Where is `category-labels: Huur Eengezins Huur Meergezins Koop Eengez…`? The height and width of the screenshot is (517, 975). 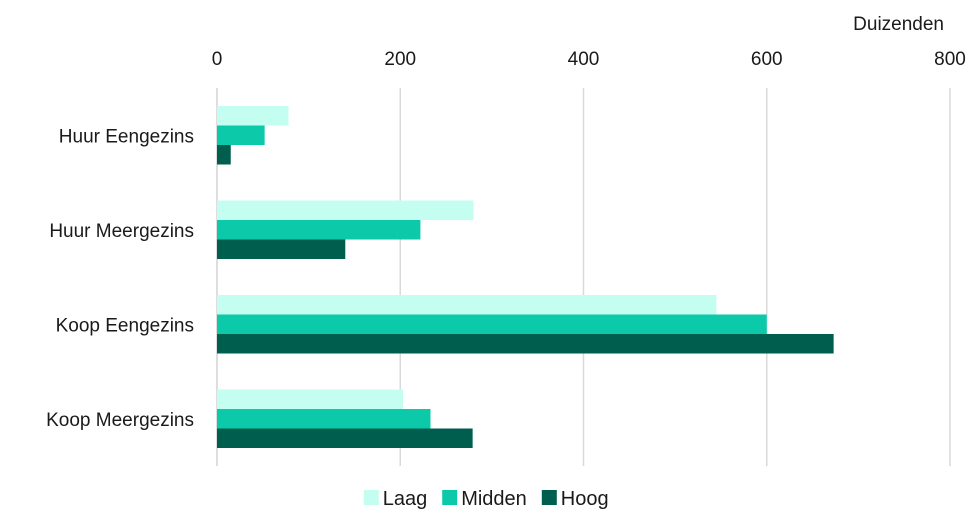 category-labels: Huur Eengezins Huur Meergezins Koop Eengez… is located at coordinates (120, 278).